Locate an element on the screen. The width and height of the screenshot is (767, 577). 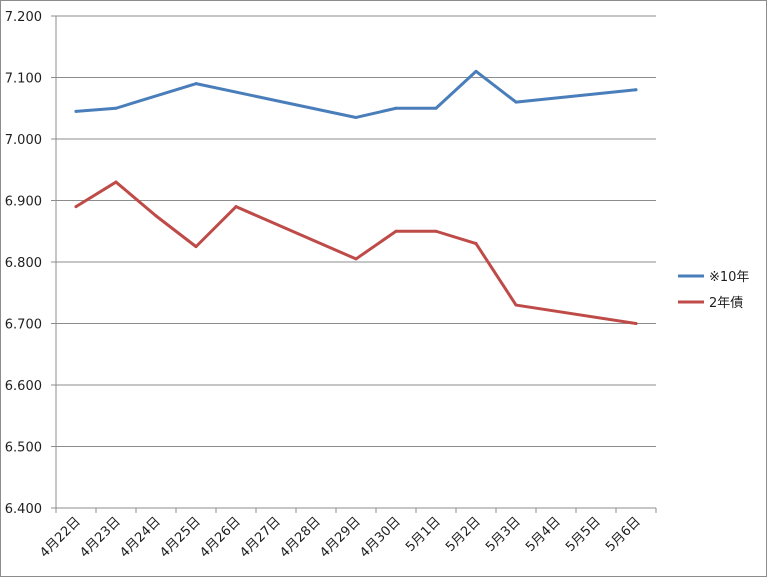
legend: ※10年 2年債 is located at coordinates (713, 290).